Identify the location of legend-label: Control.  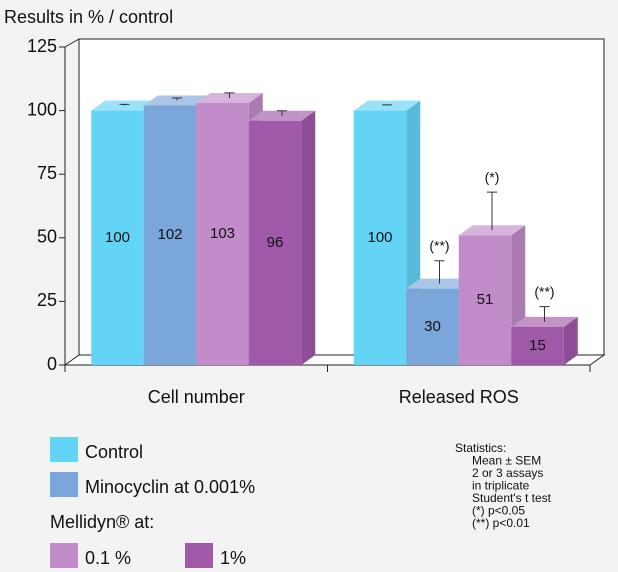
(114, 452).